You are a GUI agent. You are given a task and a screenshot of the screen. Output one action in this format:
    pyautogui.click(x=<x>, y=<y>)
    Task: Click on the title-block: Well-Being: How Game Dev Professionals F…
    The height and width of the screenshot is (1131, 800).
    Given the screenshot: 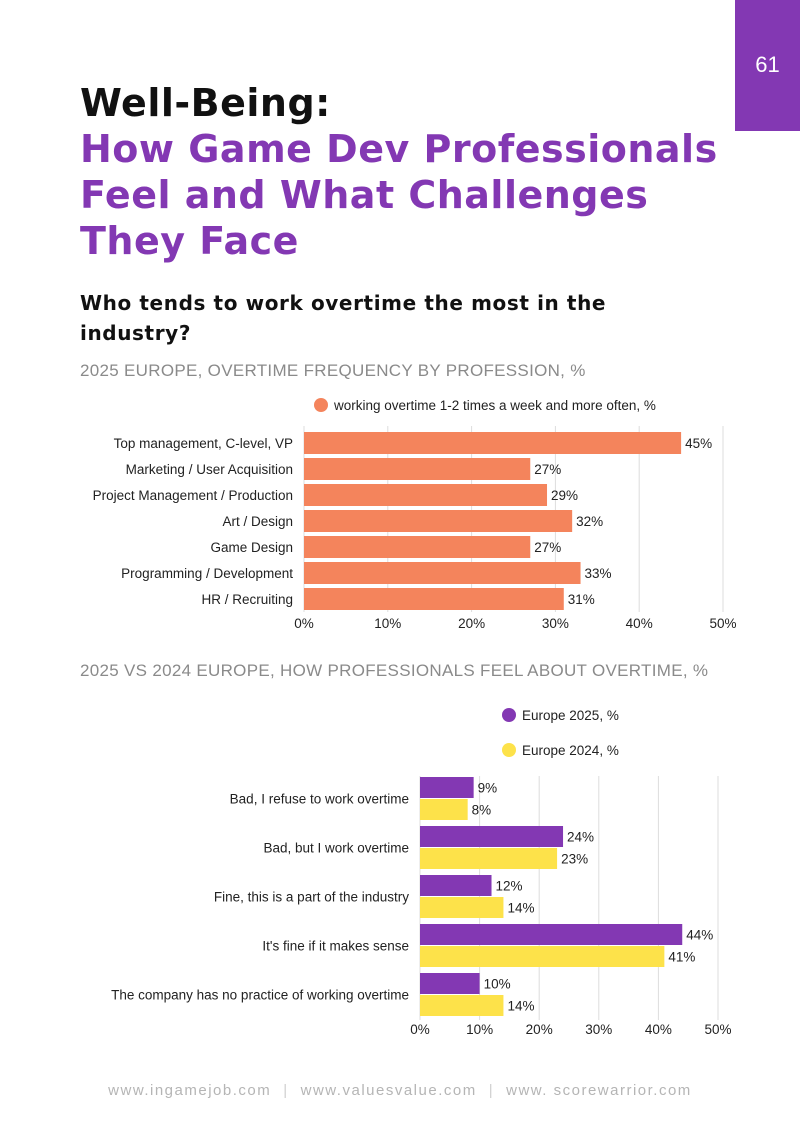 What is the action you would take?
    pyautogui.click(x=405, y=172)
    